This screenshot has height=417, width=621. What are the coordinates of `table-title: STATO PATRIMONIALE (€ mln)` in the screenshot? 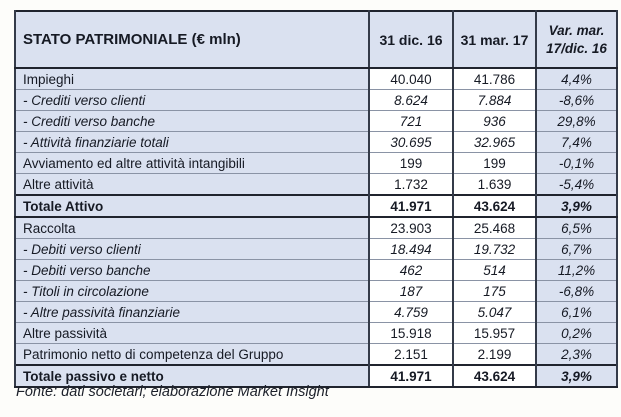 It's located at (192, 39).